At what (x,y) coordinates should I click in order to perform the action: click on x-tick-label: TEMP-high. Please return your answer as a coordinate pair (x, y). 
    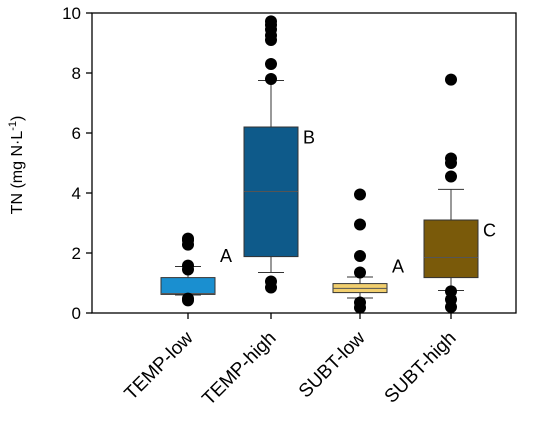
    Looking at the image, I should click on (239, 369).